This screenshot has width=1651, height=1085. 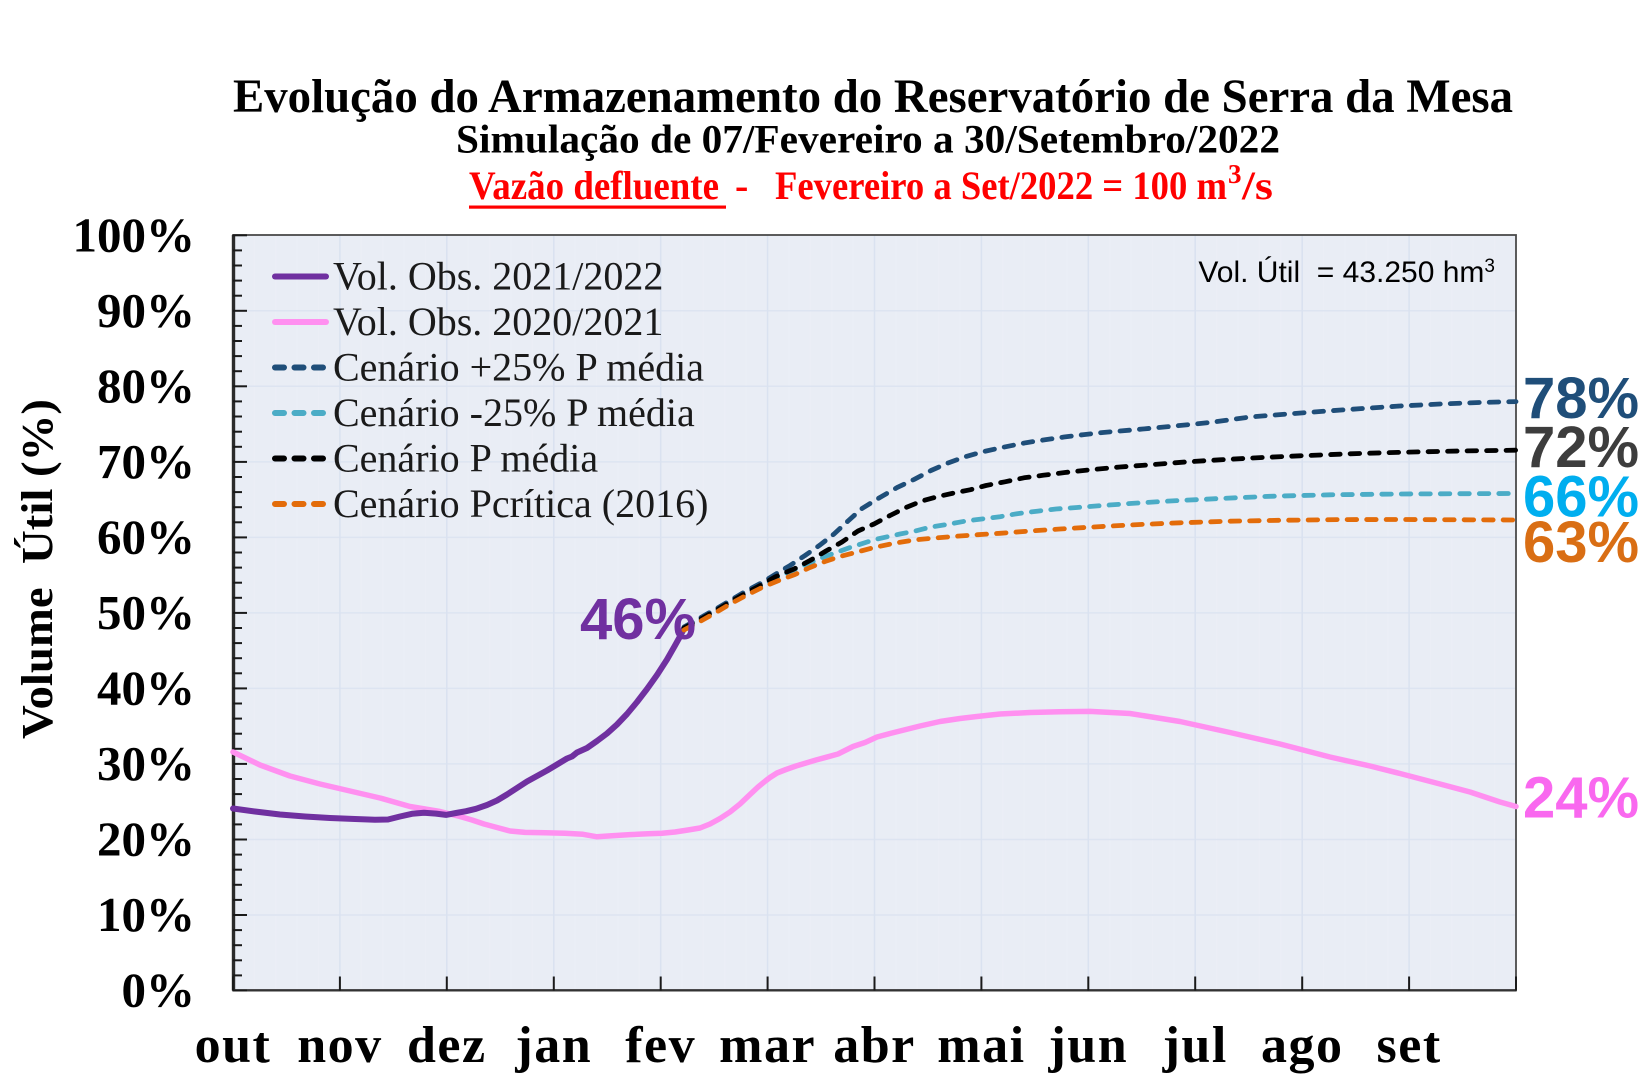 I want to click on svg-text: 50%, so click(x=146, y=612).